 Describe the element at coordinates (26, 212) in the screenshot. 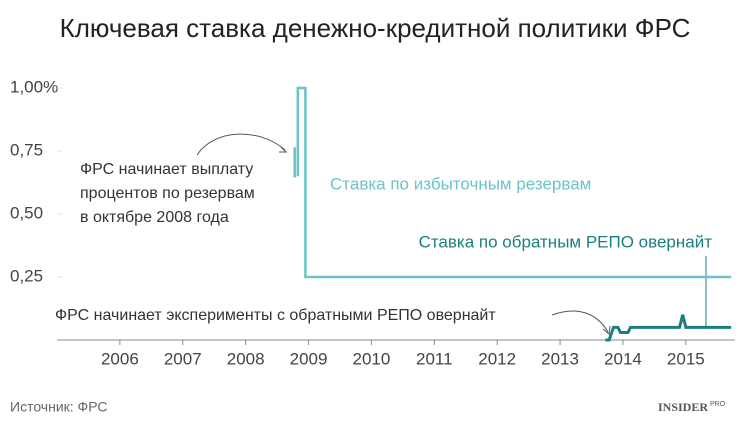

I see `y-tick-label: 0,50` at that location.